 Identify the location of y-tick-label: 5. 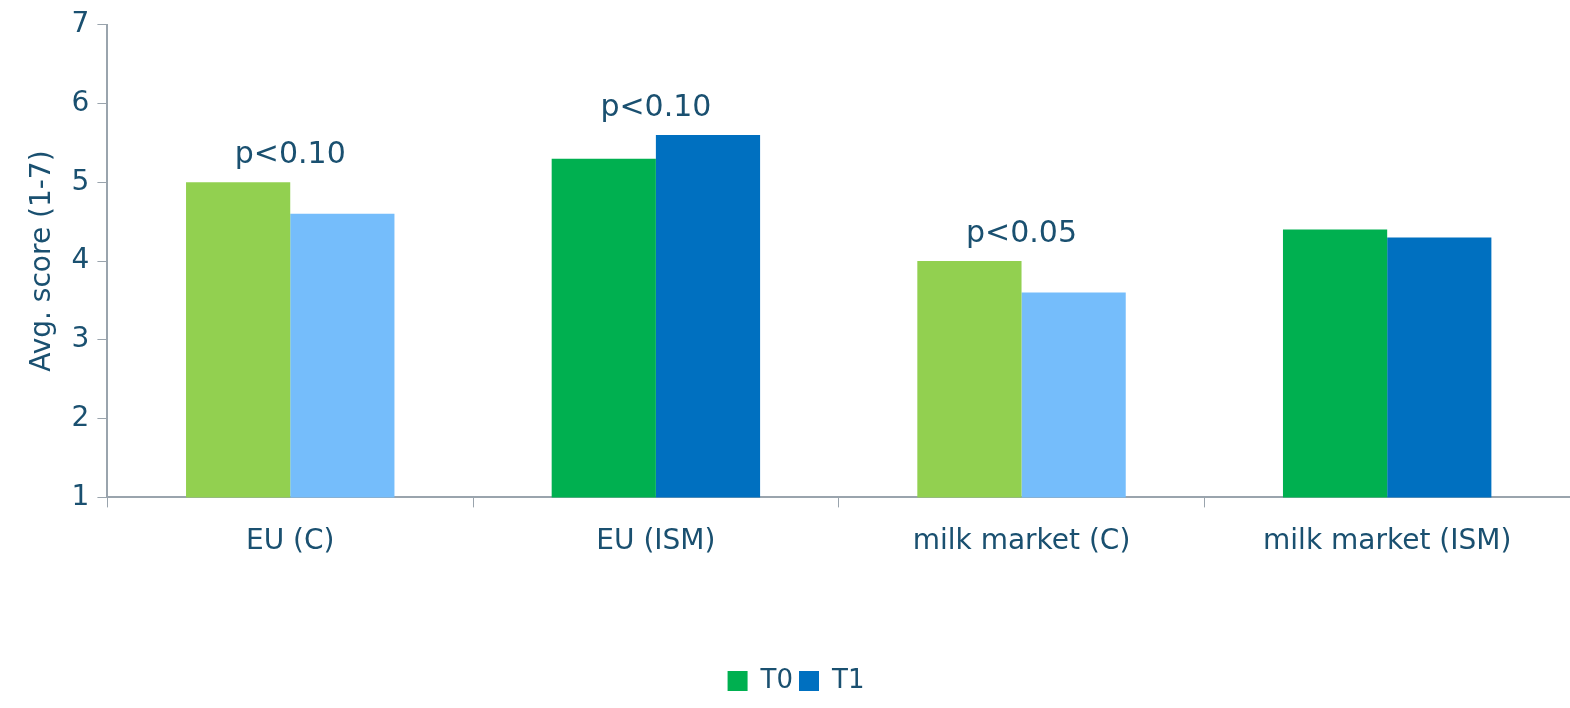
(80, 180).